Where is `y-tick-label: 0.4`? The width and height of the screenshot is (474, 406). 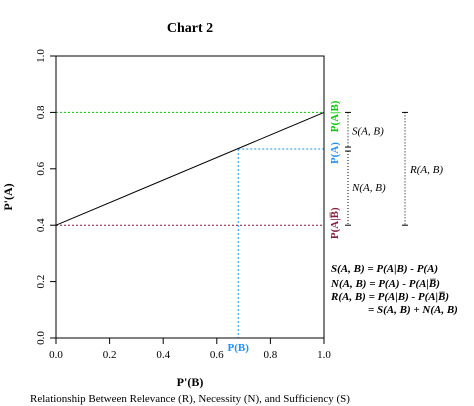 y-tick-label: 0.4 is located at coordinates (41, 225).